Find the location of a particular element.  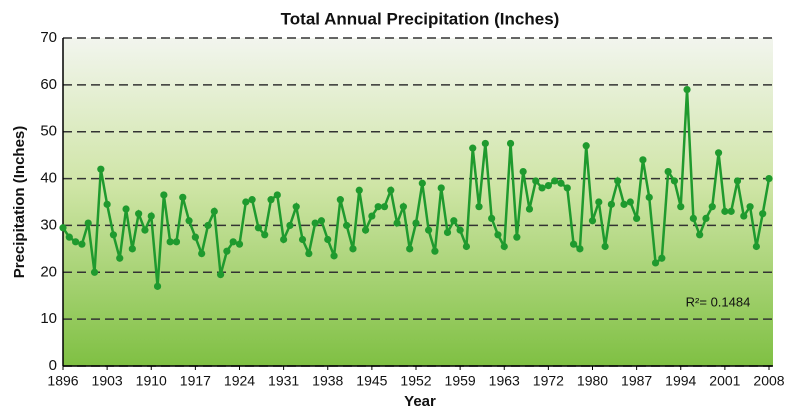

x-tick-label: 1980 is located at coordinates (592, 381).